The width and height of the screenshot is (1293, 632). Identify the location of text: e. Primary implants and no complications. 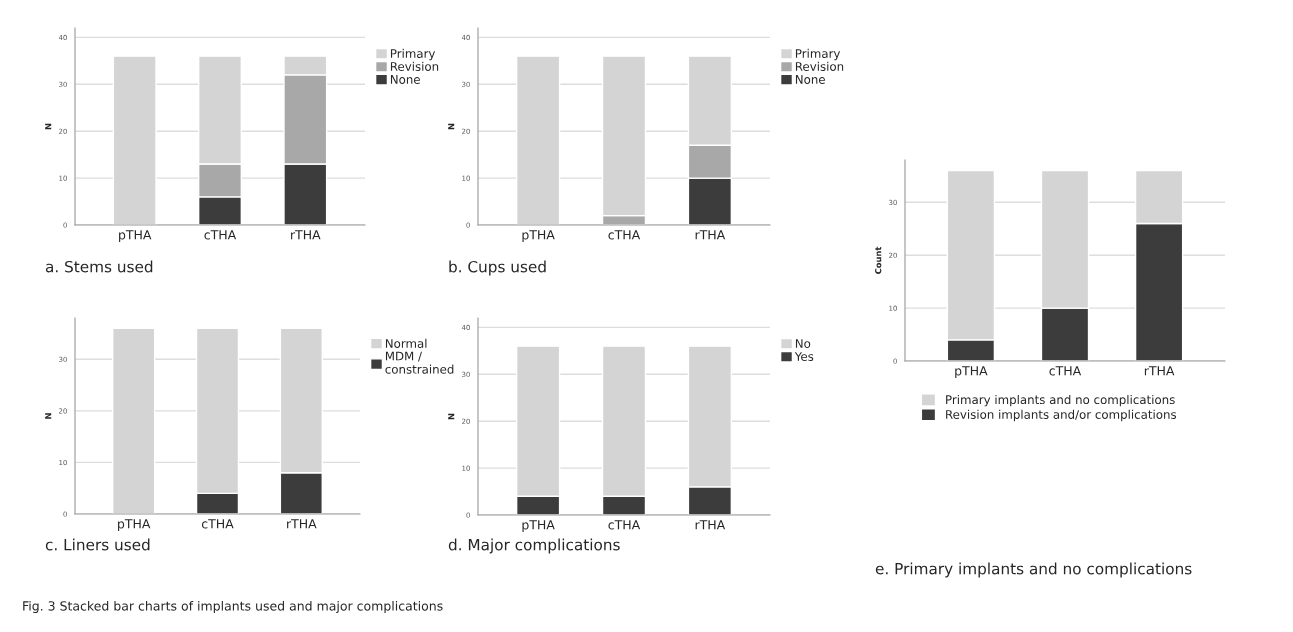
(1033, 570).